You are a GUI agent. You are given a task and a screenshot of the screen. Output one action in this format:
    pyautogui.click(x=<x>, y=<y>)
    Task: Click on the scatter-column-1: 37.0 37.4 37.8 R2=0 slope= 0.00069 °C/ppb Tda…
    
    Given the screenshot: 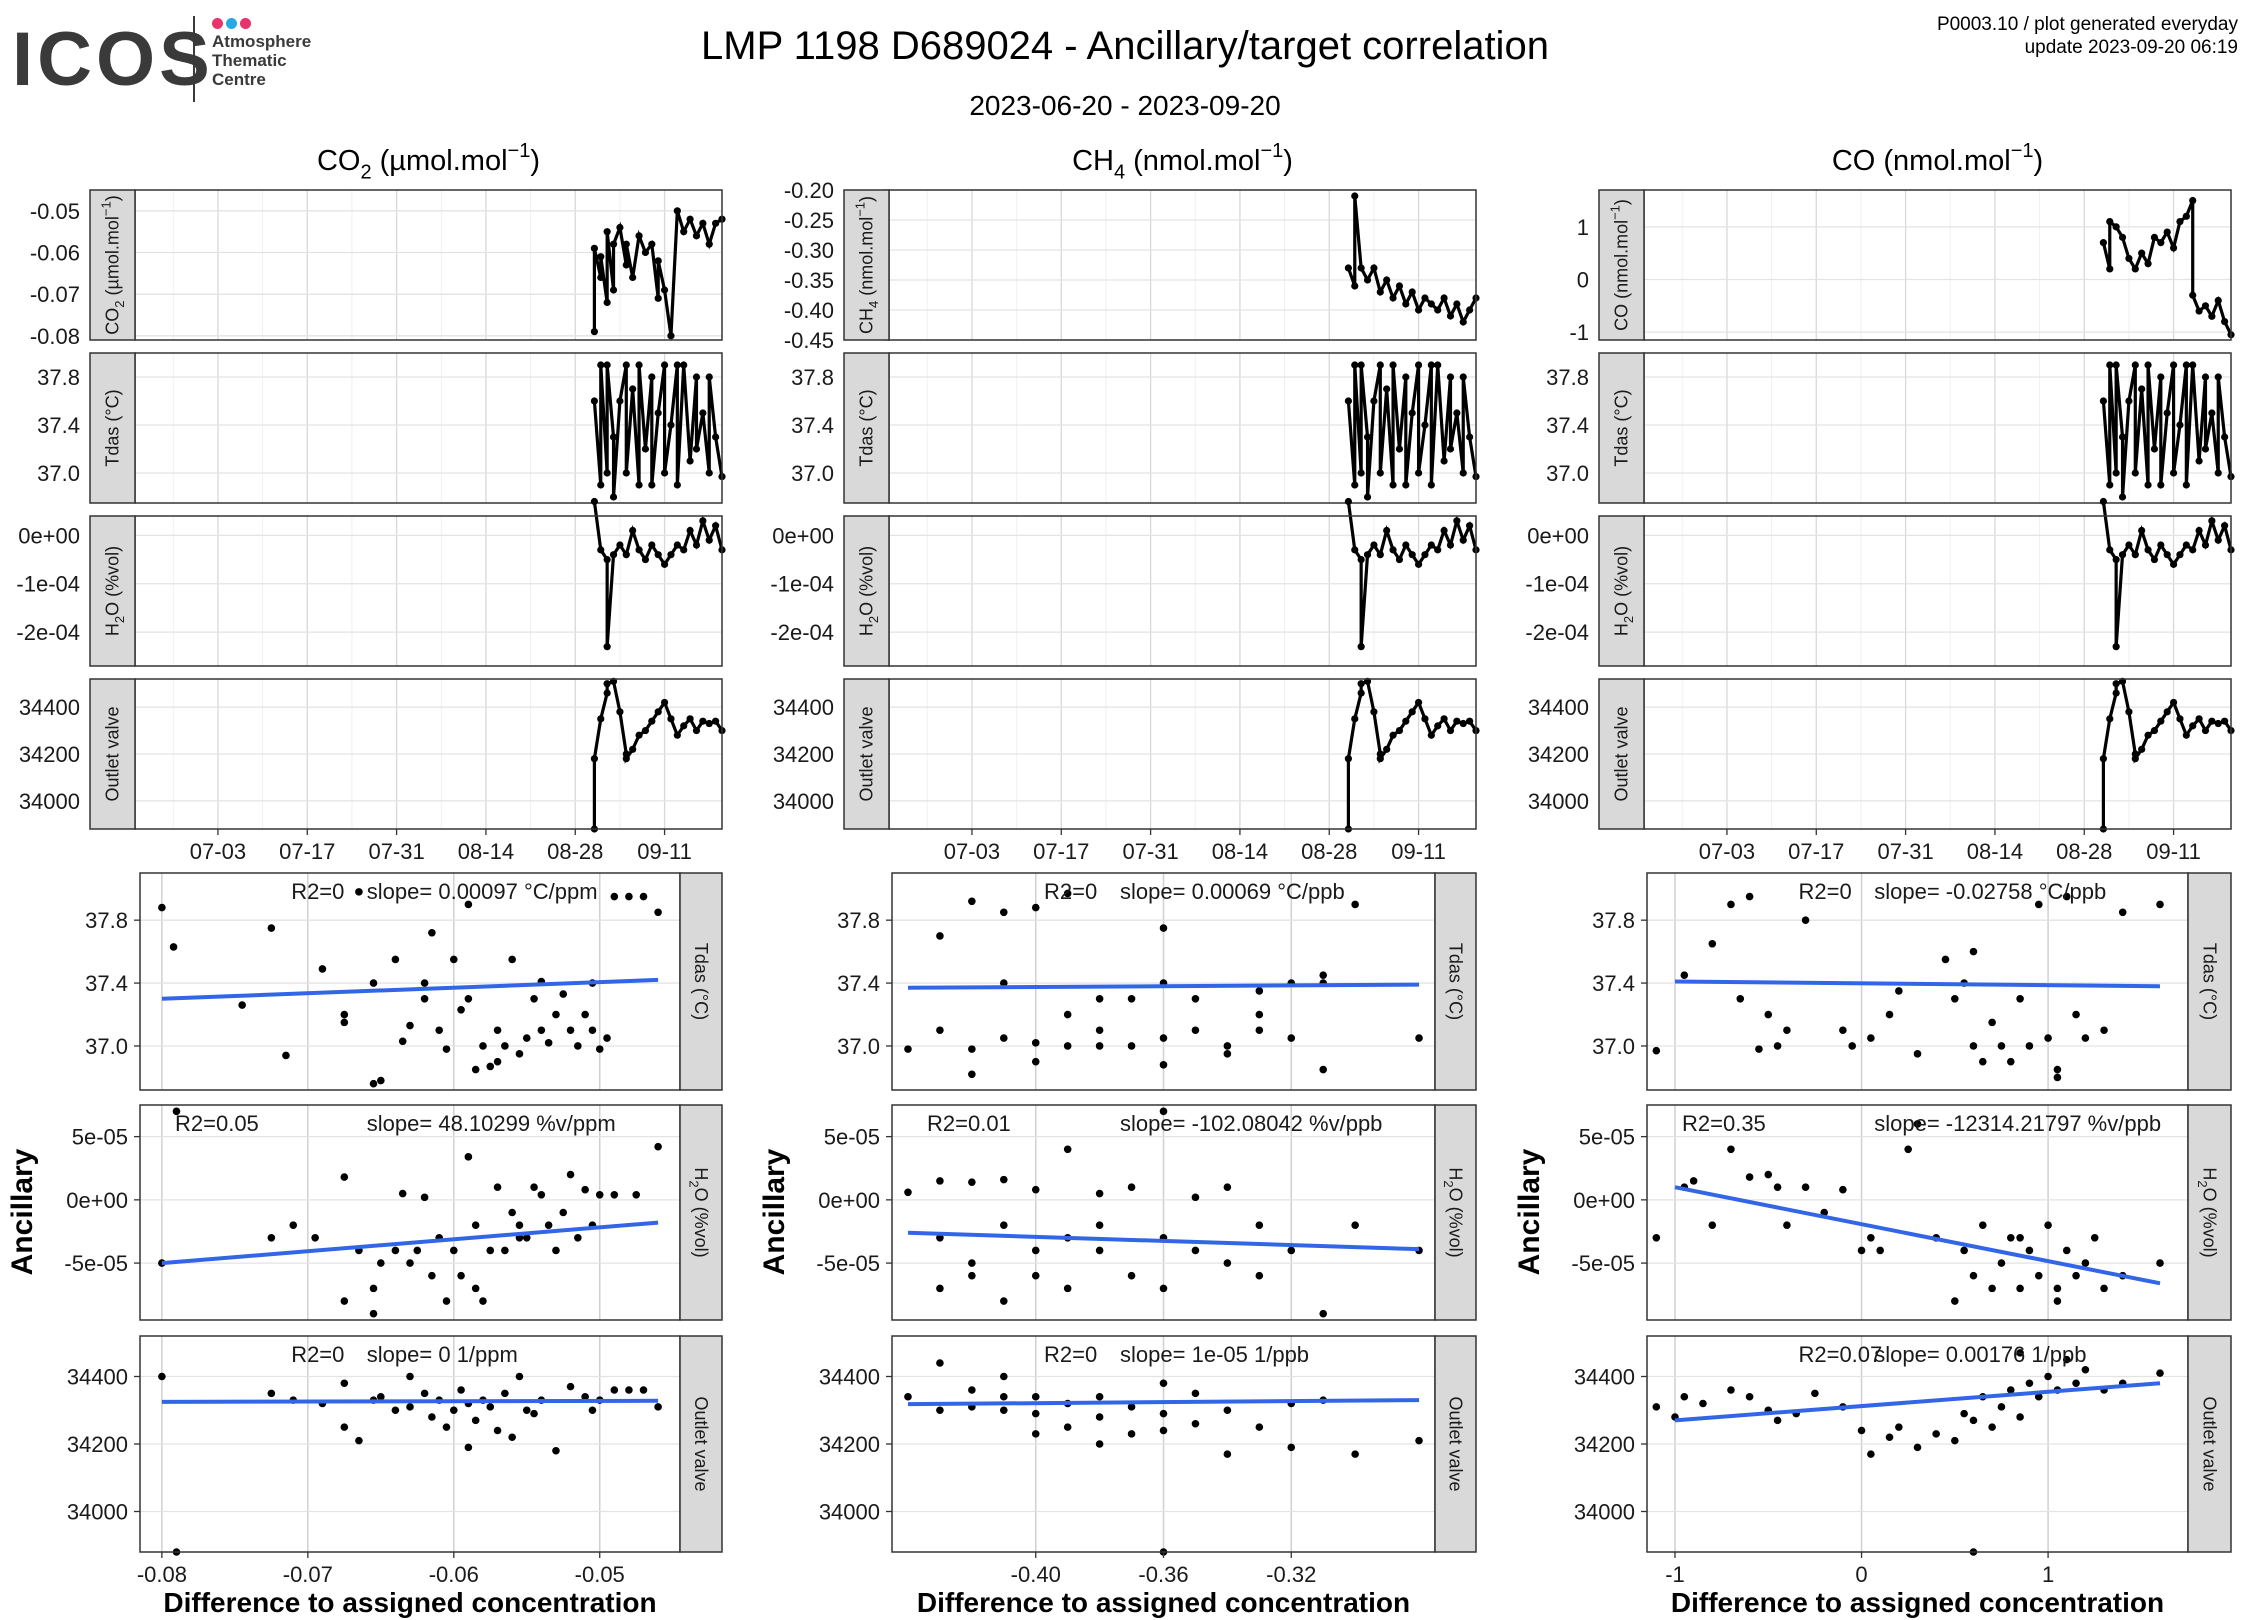 What is the action you would take?
    pyautogui.click(x=1117, y=1245)
    